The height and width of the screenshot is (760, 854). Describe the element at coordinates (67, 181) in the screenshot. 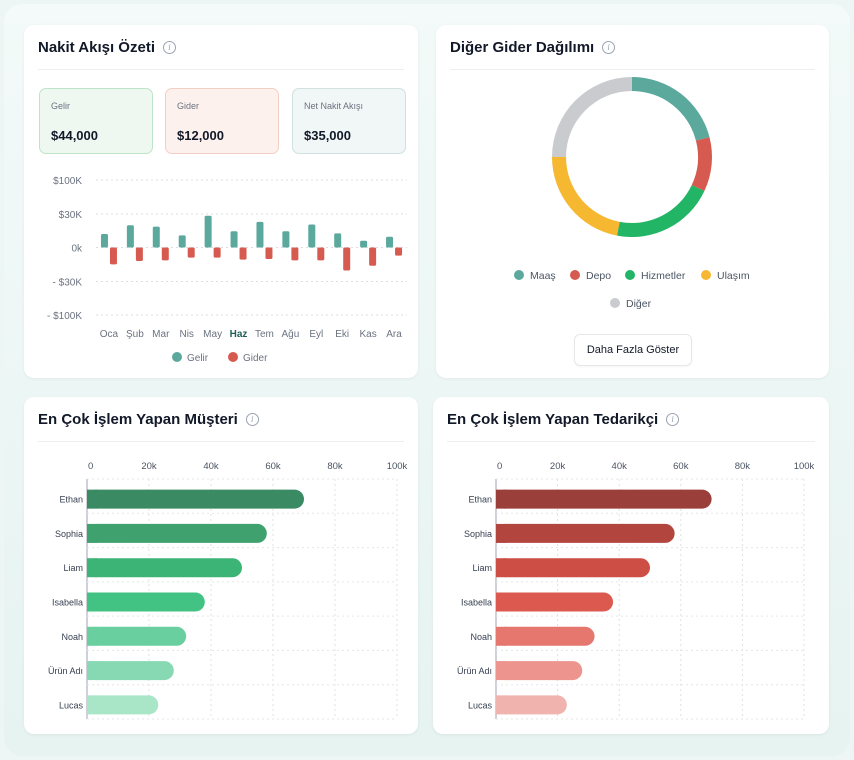

I see `y-tick-label: $100K` at that location.